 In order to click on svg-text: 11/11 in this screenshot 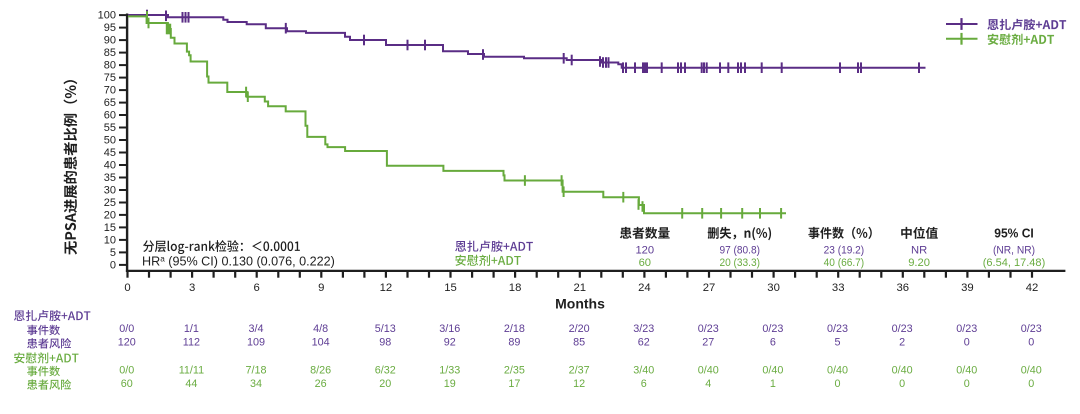, I will do `click(191, 370)`.